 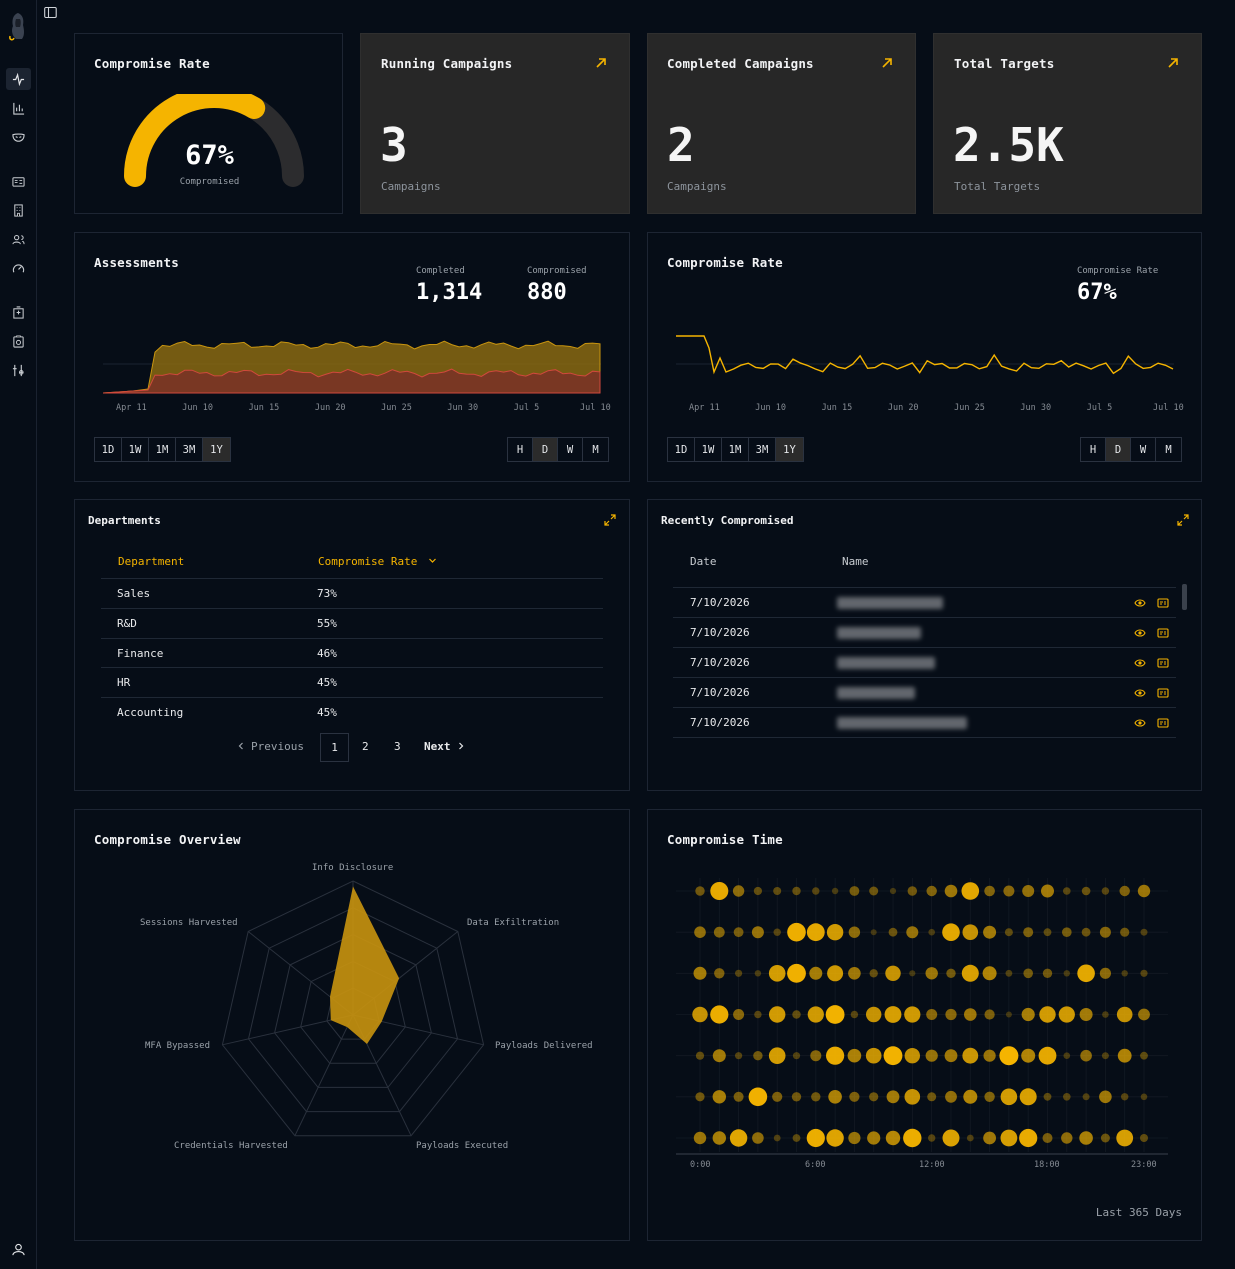 What do you see at coordinates (720, 722) in the screenshot?
I see `date: 7/10/2026` at bounding box center [720, 722].